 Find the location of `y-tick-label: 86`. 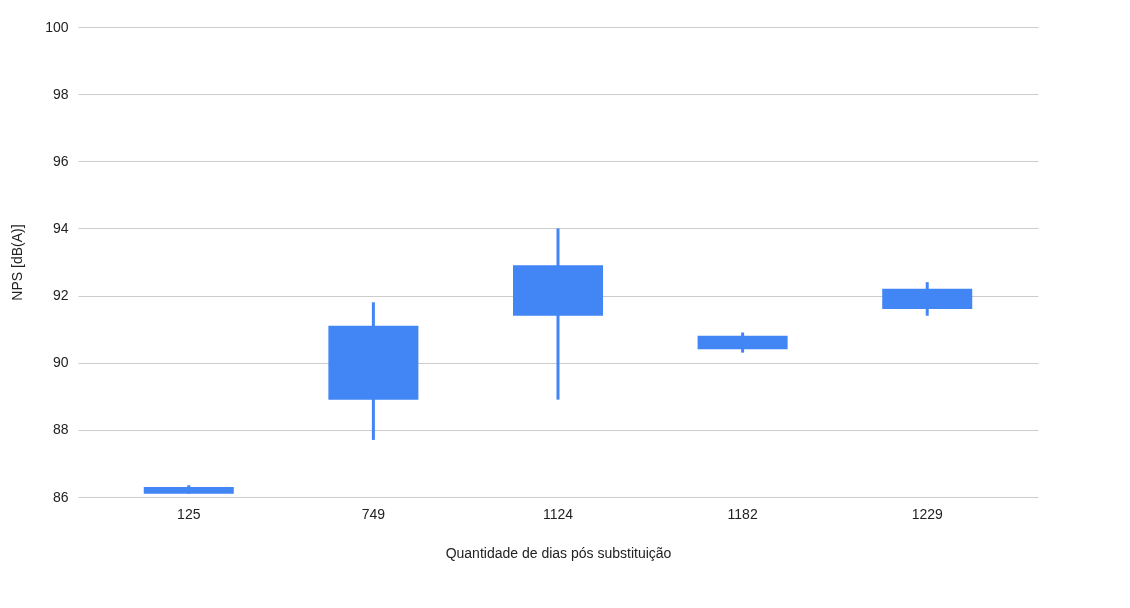

y-tick-label: 86 is located at coordinates (60, 496).